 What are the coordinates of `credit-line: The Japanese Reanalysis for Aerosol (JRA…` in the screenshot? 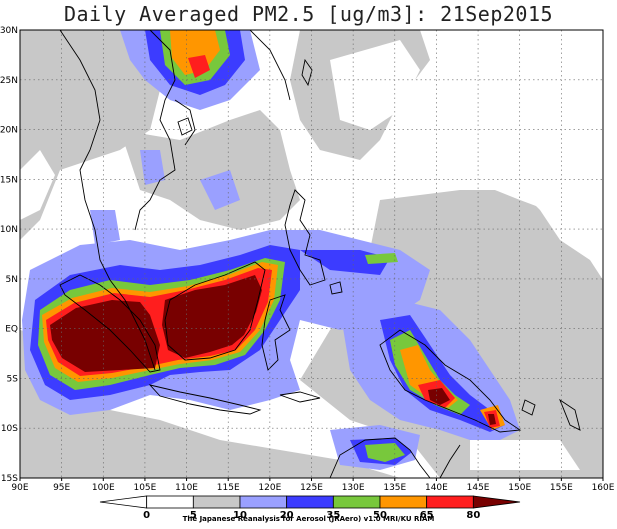 It's located at (308, 519).